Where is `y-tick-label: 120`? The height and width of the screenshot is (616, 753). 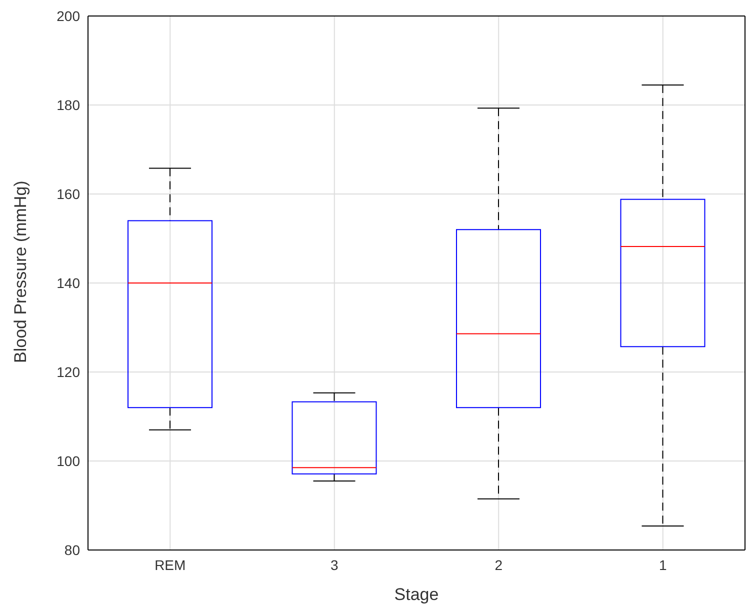
y-tick-label: 120 is located at coordinates (68, 372).